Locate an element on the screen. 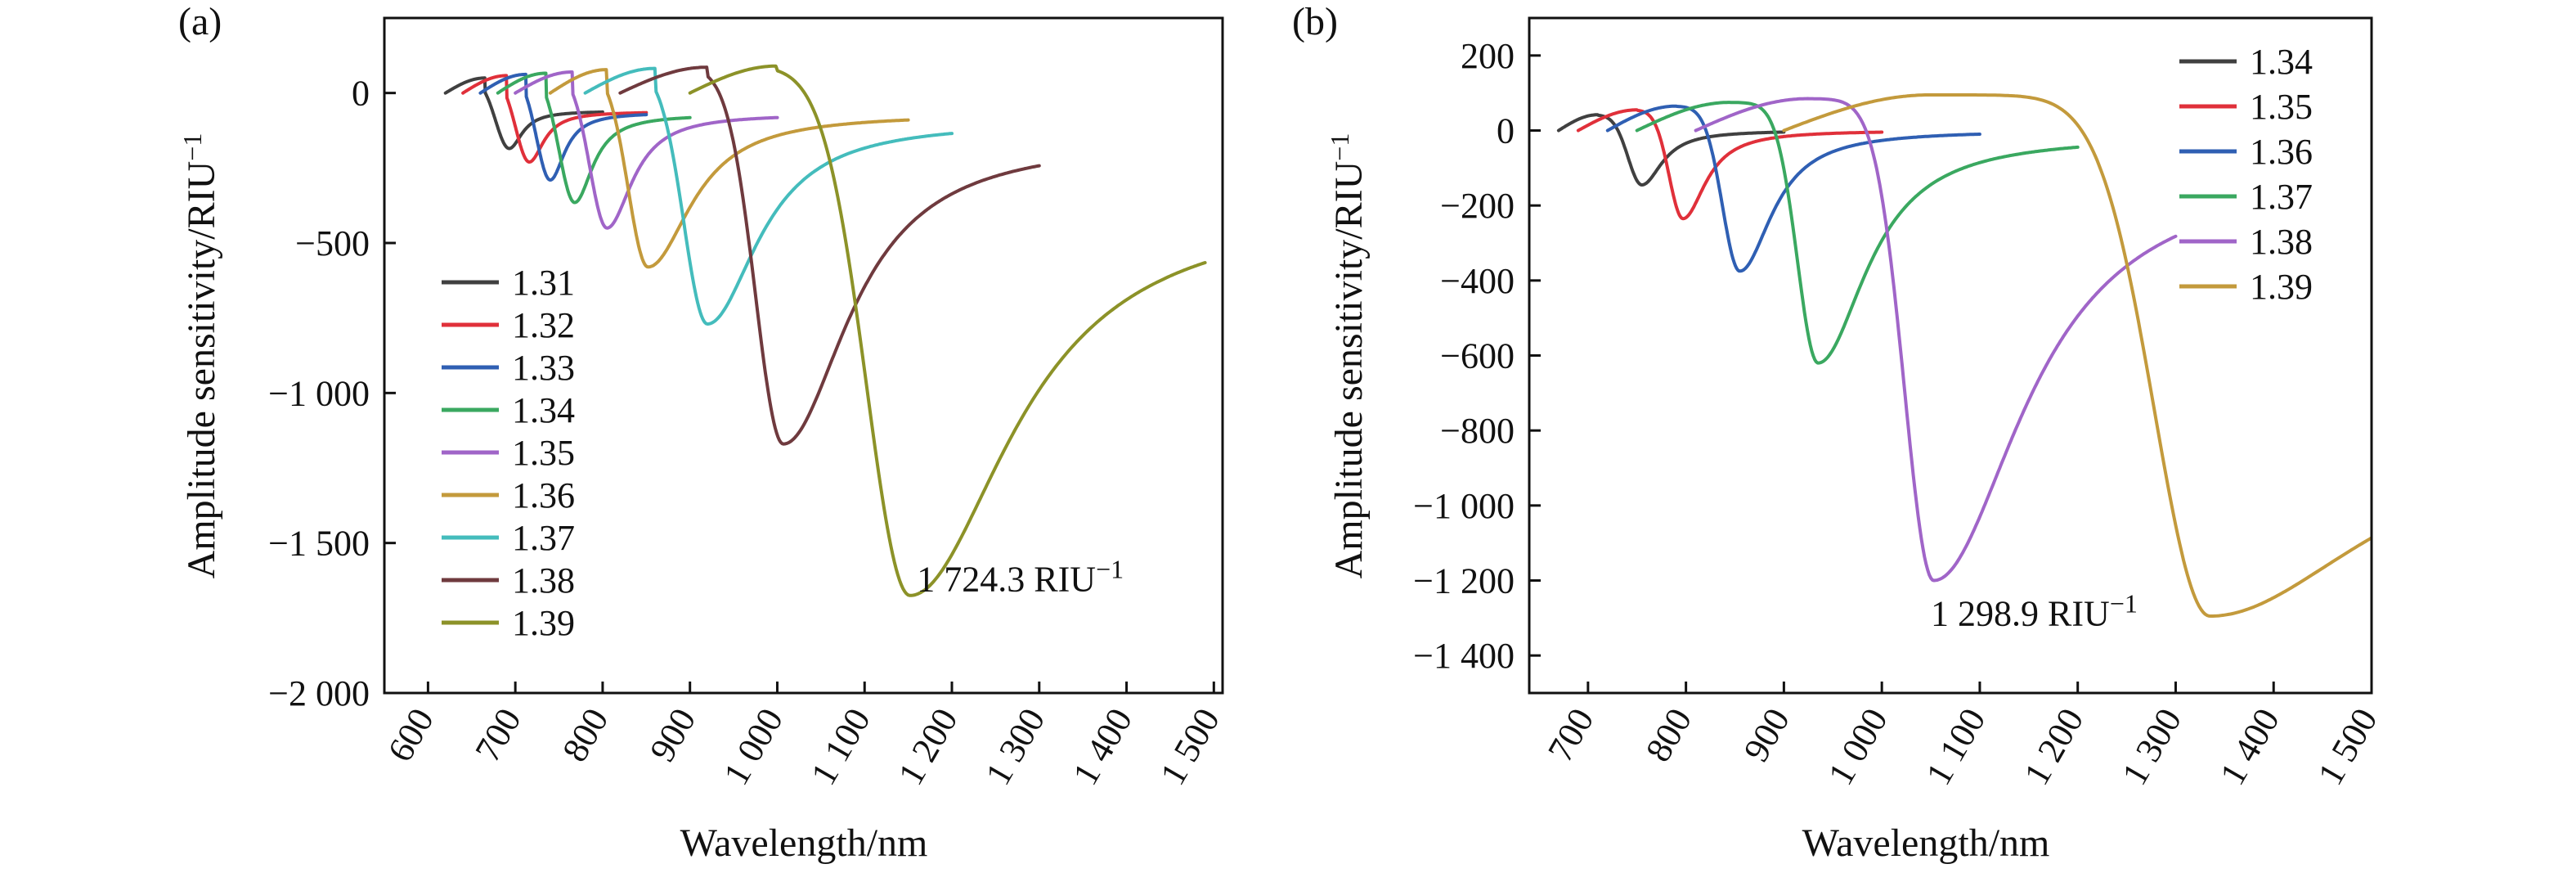 Image resolution: width=2576 pixels, height=873 pixels. legend: 1.311.321.331.341.351.361.371.381.39 is located at coordinates (508, 453).